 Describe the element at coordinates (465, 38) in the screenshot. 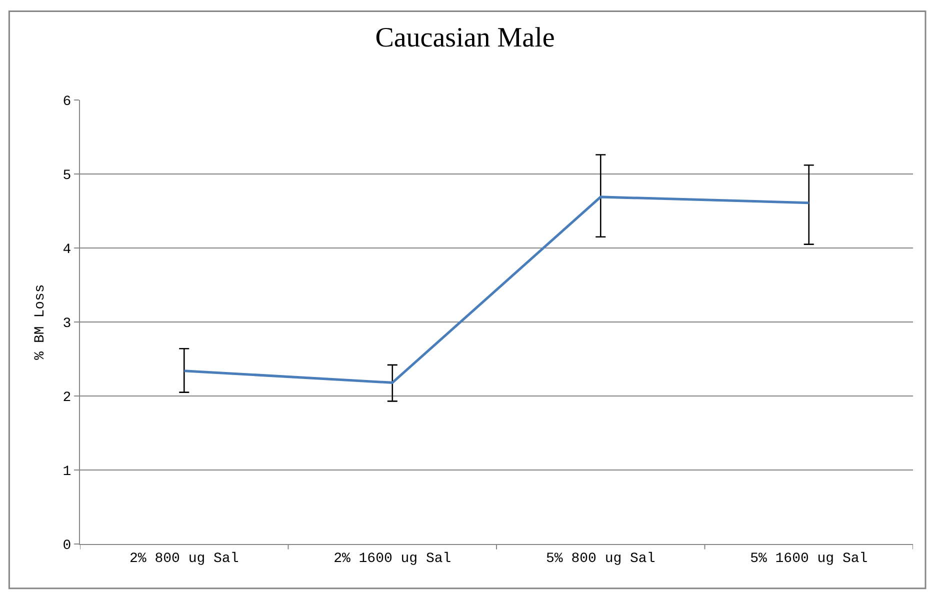

I see `chart-title: Caucasian Male` at that location.